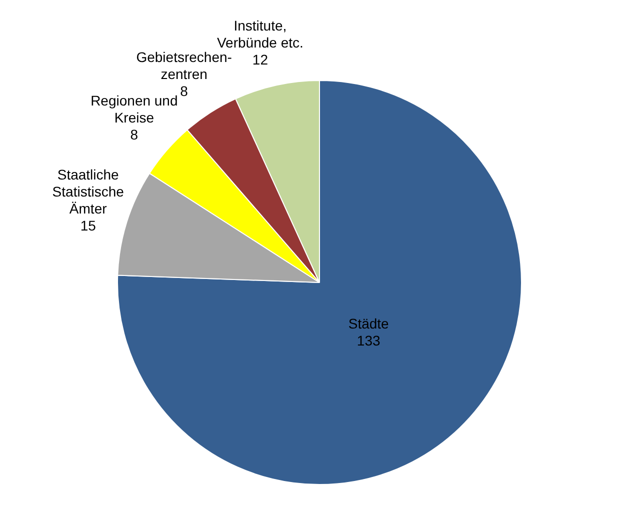 The height and width of the screenshot is (509, 639). What do you see at coordinates (260, 34) in the screenshot?
I see `slice-label: Institute, Verbünde etc.` at bounding box center [260, 34].